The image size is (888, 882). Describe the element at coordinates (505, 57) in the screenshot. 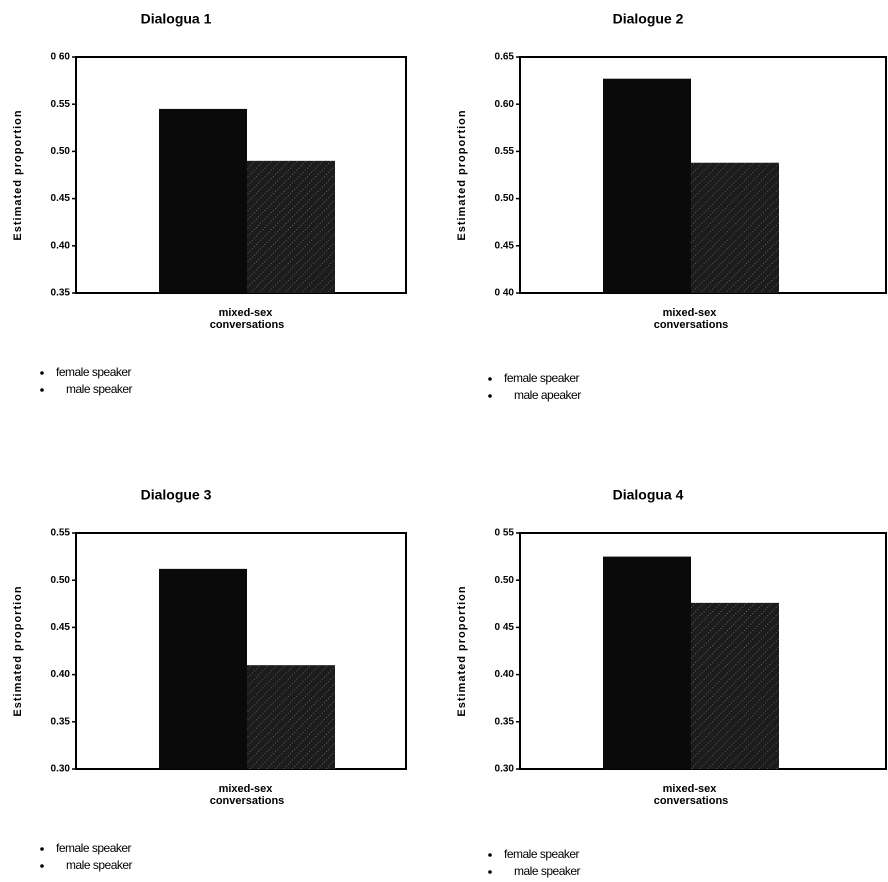

I see `y-tick-label: 0.65` at that location.